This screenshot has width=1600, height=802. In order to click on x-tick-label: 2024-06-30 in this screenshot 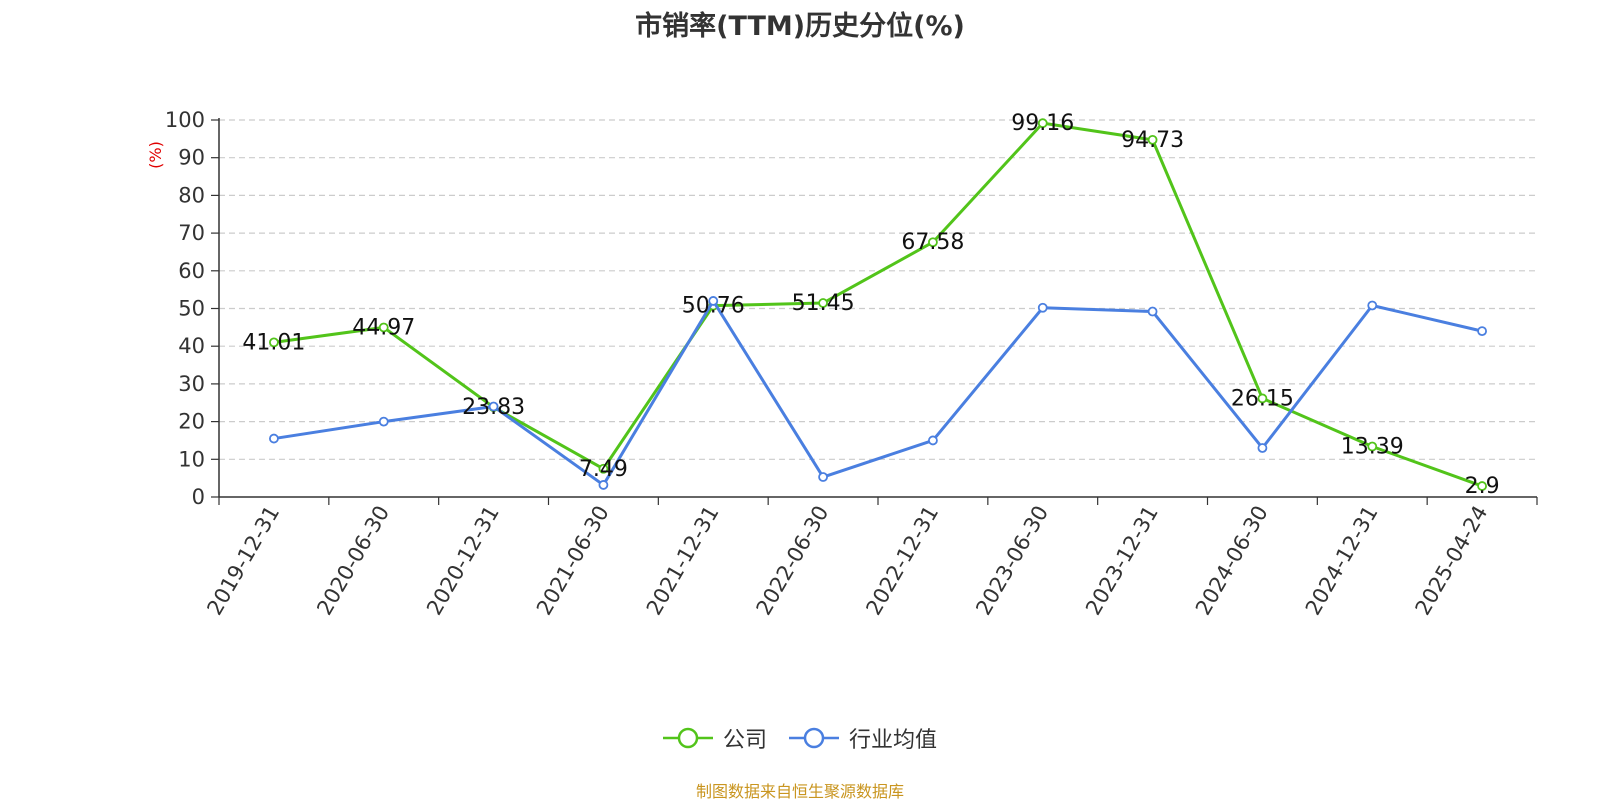, I will do `click(1232, 561)`.